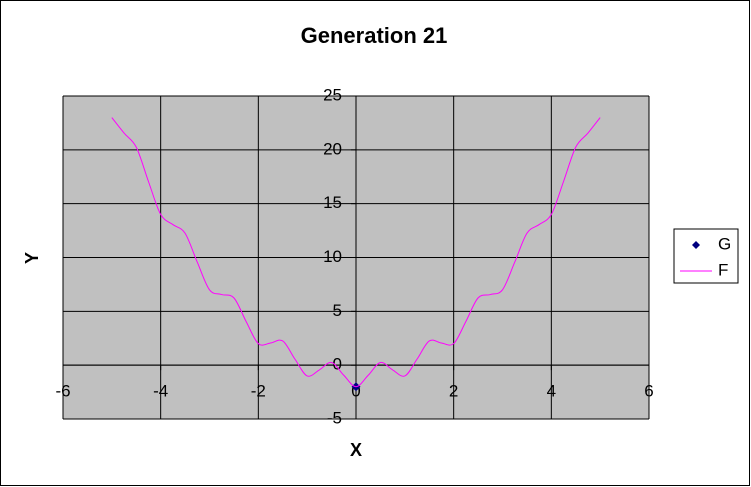 The image size is (751, 487). I want to click on y-axis-title: Y, so click(32, 258).